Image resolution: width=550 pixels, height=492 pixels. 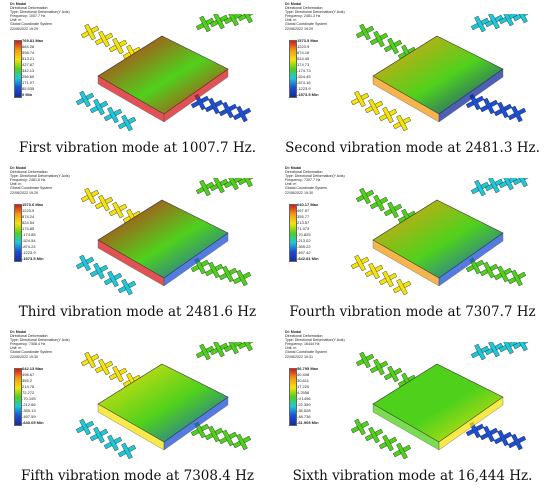 What do you see at coordinates (137, 476) in the screenshot?
I see `mode-caption: Fifth vibration mode at 7308.4 Hz` at bounding box center [137, 476].